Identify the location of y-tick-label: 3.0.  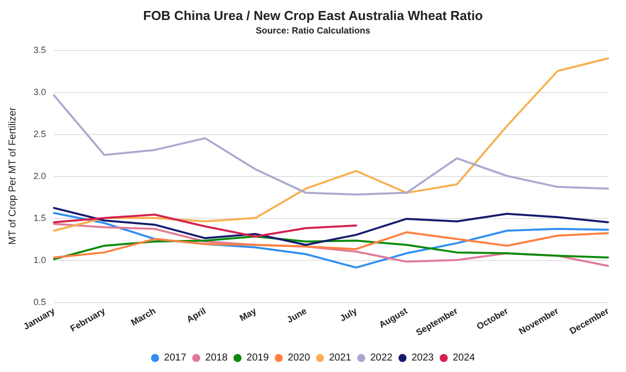
(39, 92).